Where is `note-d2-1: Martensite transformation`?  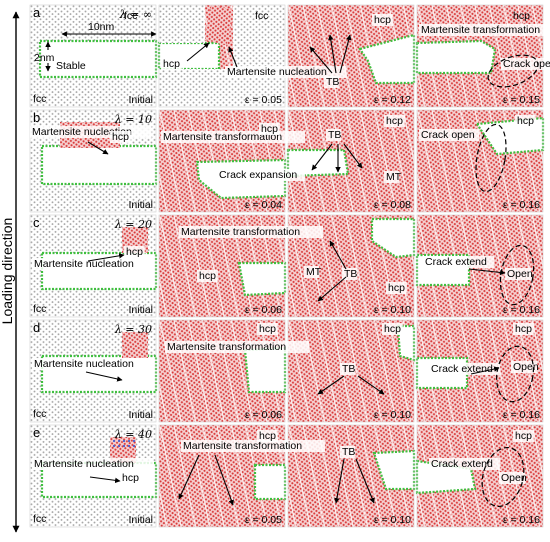 note-d2-1: Martensite transformation is located at coordinates (226, 347).